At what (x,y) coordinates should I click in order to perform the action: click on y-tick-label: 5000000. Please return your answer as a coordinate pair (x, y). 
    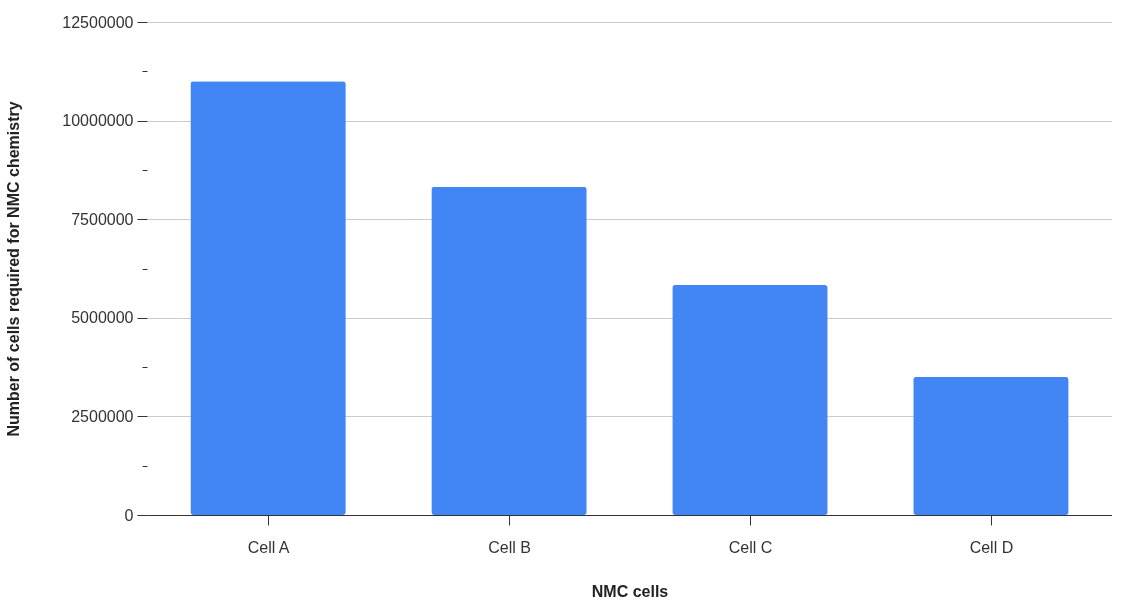
    Looking at the image, I should click on (102, 318).